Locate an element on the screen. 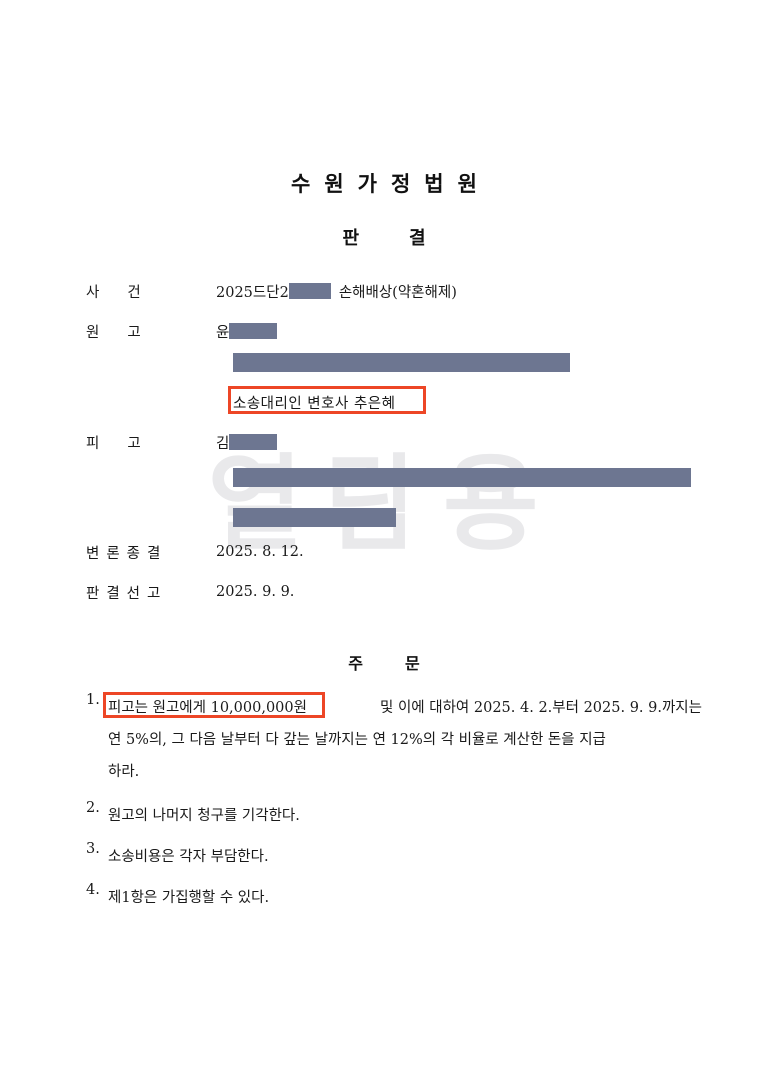 The width and height of the screenshot is (768, 1086). order-item-2: 2. 원고의 나머지 청구를 기각한다. is located at coordinates (394, 816).